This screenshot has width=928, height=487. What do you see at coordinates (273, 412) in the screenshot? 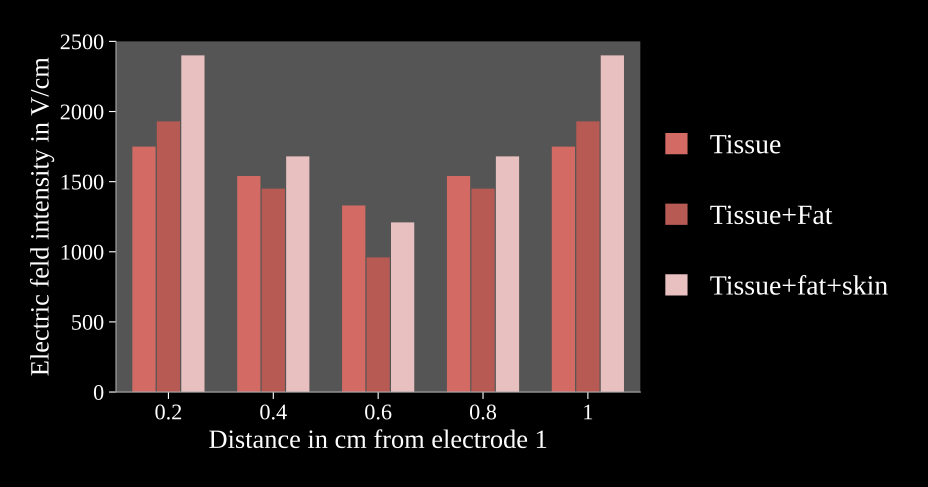
I see `x-tick-label: 0.4` at bounding box center [273, 412].